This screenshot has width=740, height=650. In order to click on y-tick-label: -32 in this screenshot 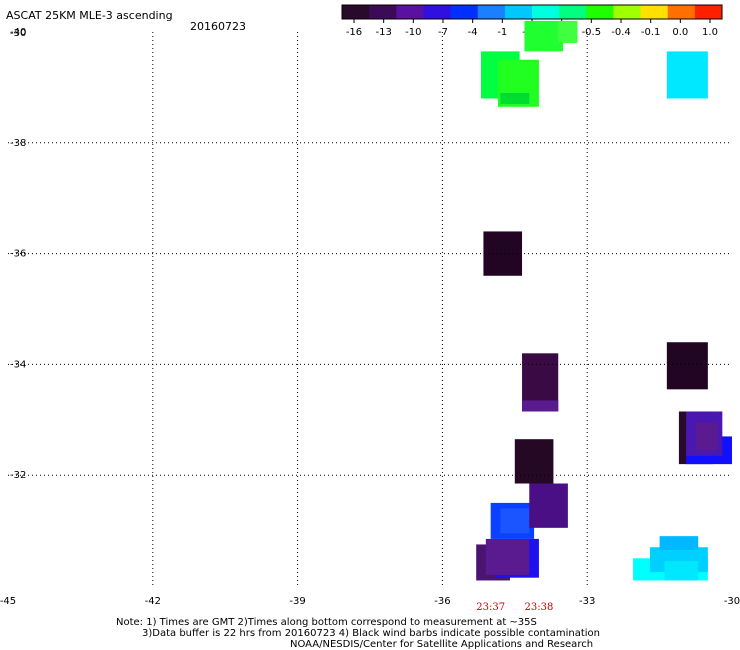, I will do `click(18, 475)`.